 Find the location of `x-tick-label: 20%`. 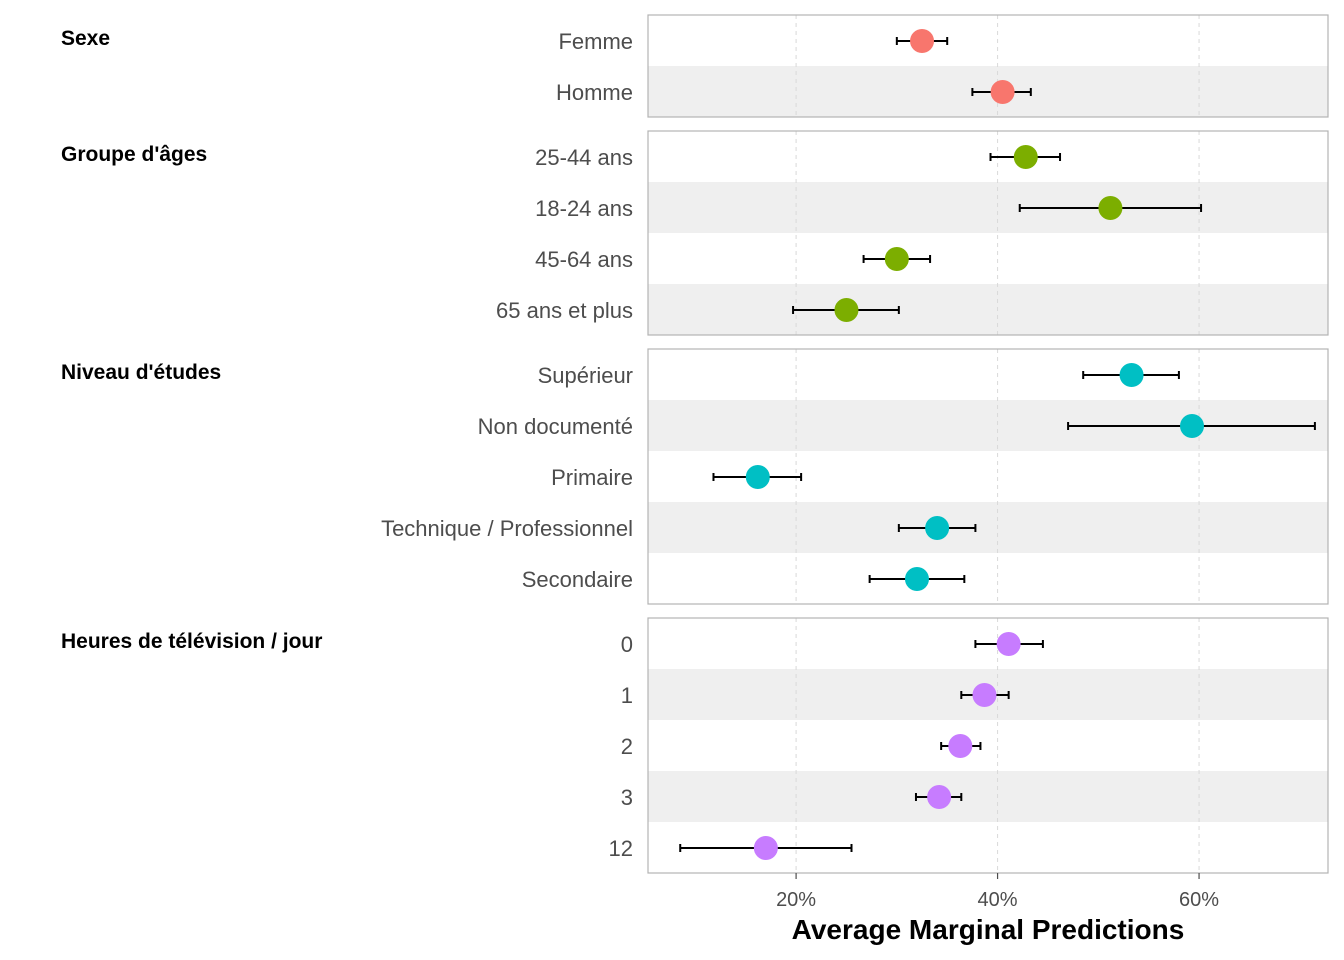

x-tick-label: 20% is located at coordinates (796, 900).